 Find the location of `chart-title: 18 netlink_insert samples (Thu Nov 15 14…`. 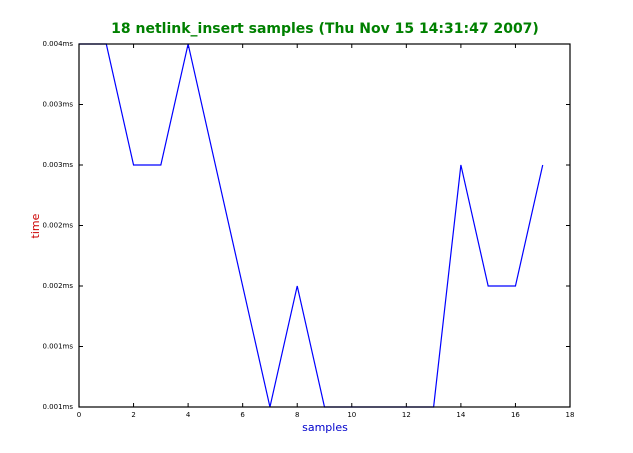

chart-title: 18 netlink_insert samples (Thu Nov 15 14… is located at coordinates (325, 29).